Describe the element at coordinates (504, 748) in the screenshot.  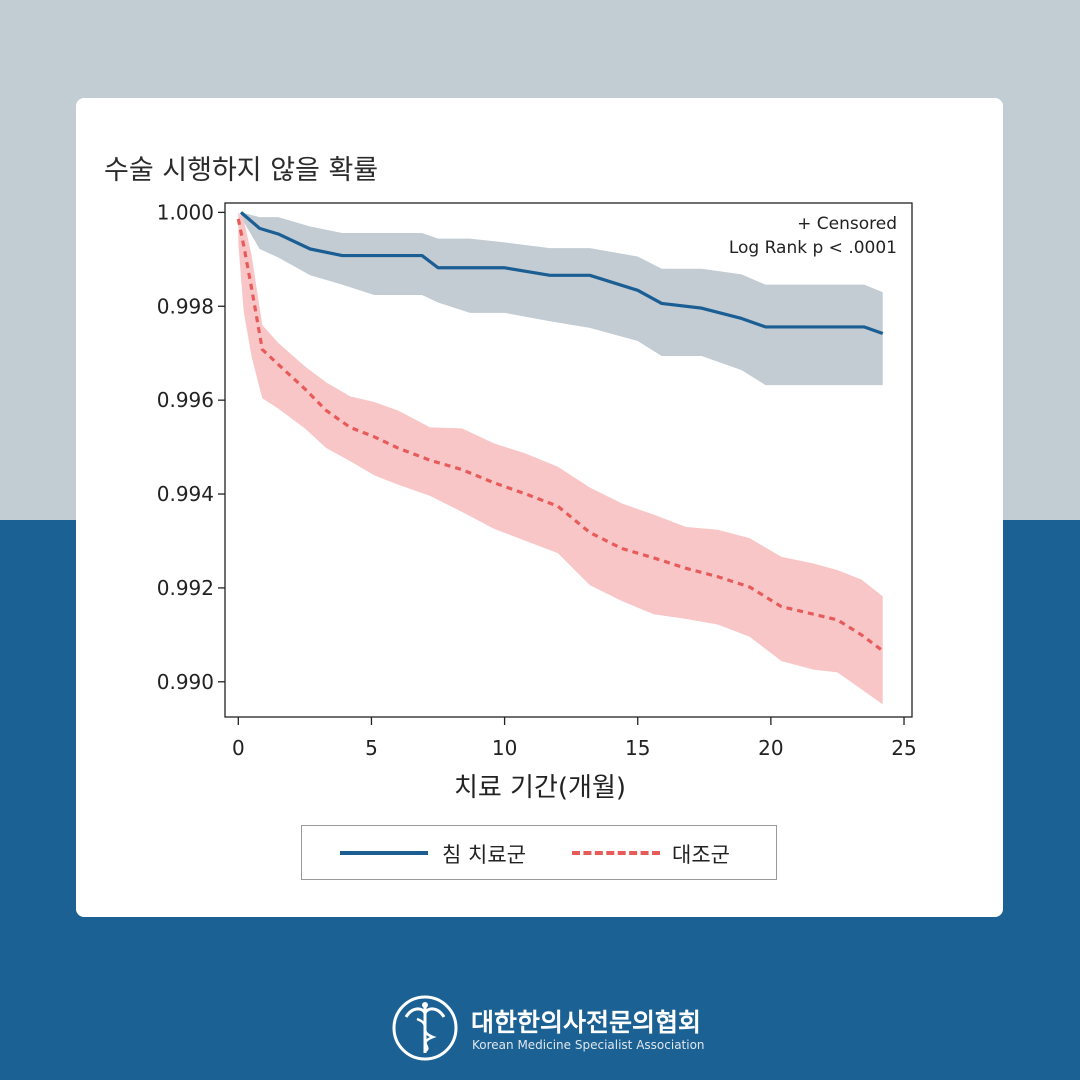
I see `x-tick-label: 10` at that location.